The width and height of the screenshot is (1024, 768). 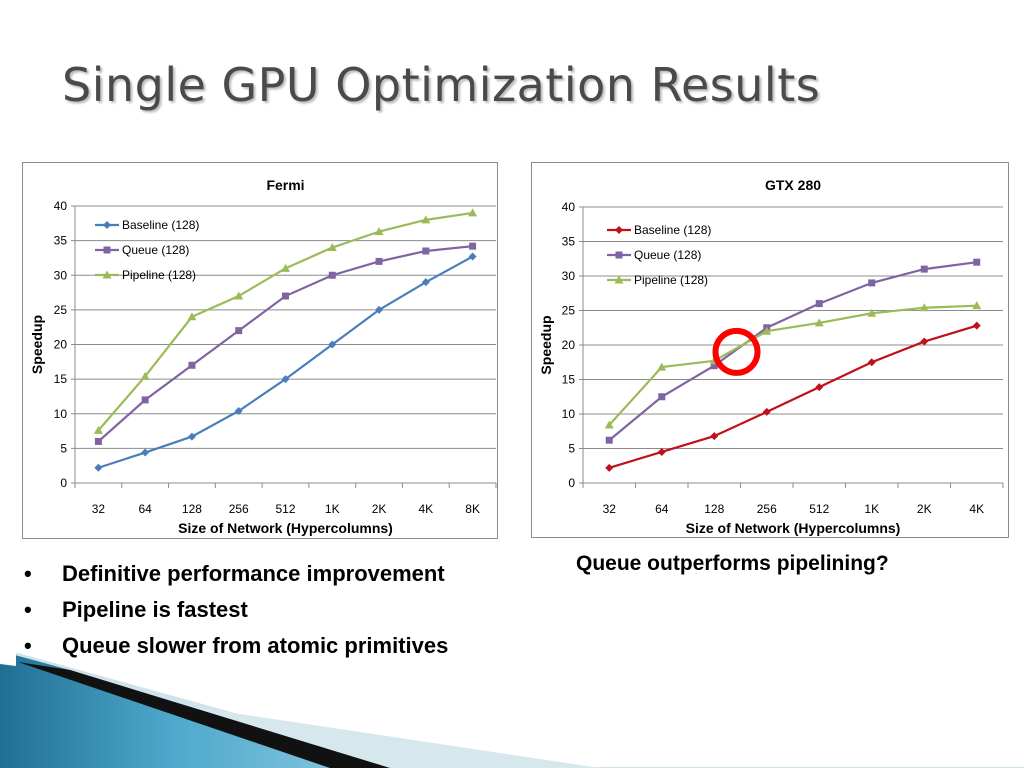 What do you see at coordinates (61, 345) in the screenshot?
I see `fermi-y-tick-label: 20` at bounding box center [61, 345].